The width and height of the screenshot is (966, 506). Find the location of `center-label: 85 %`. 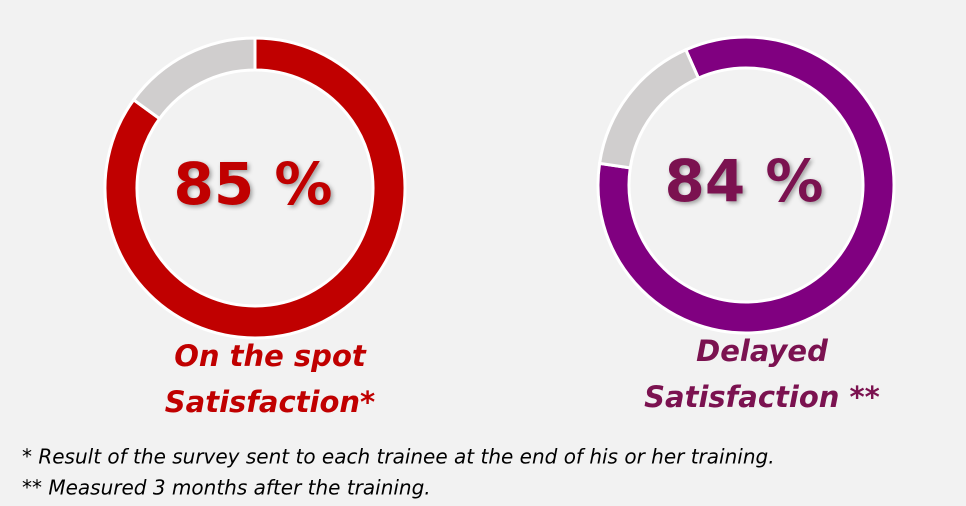

center-label: 85 % is located at coordinates (252, 184).